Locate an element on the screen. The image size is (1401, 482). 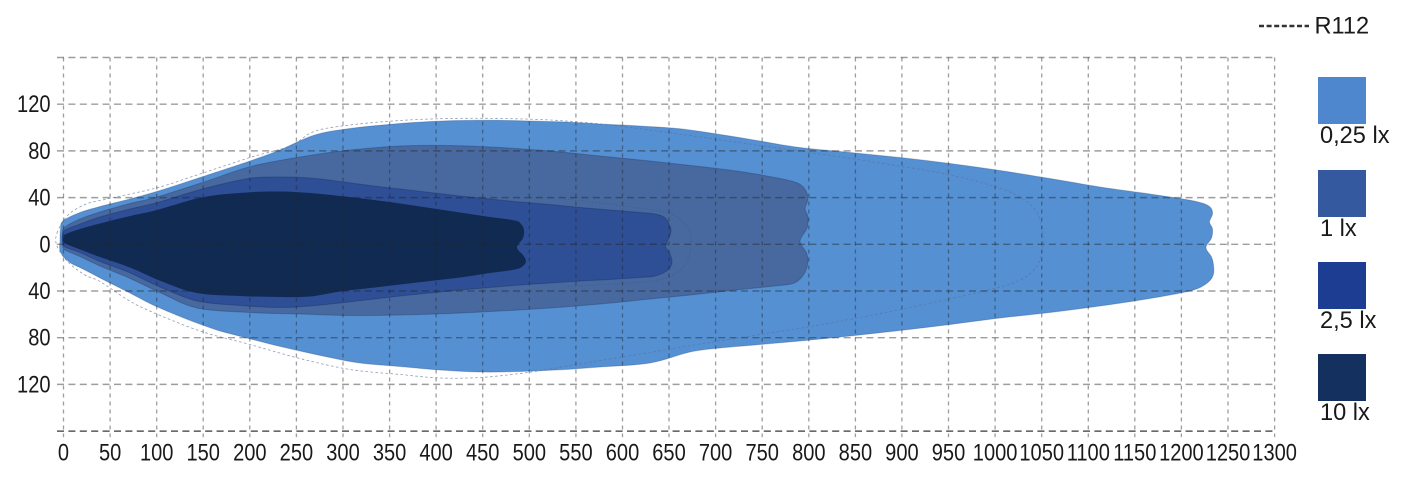
svg-text: 900 is located at coordinates (901, 452).